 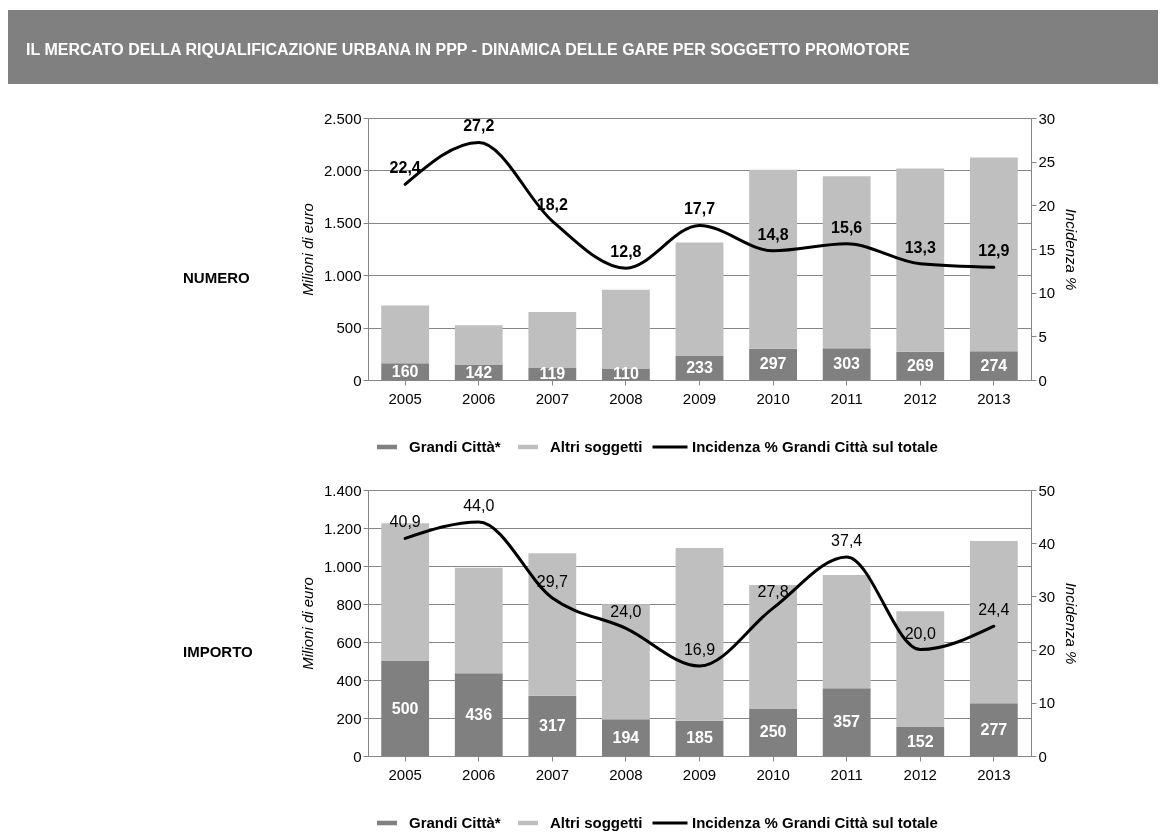 I want to click on y-tick-label: 1.200, so click(x=342, y=528).